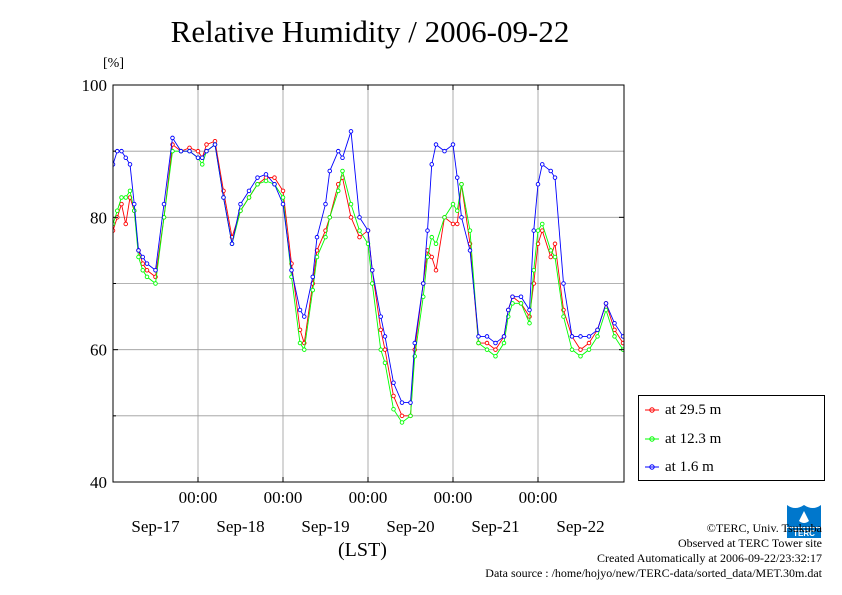 This screenshot has width=842, height=595. I want to click on y-tick-label: 40, so click(98, 482).